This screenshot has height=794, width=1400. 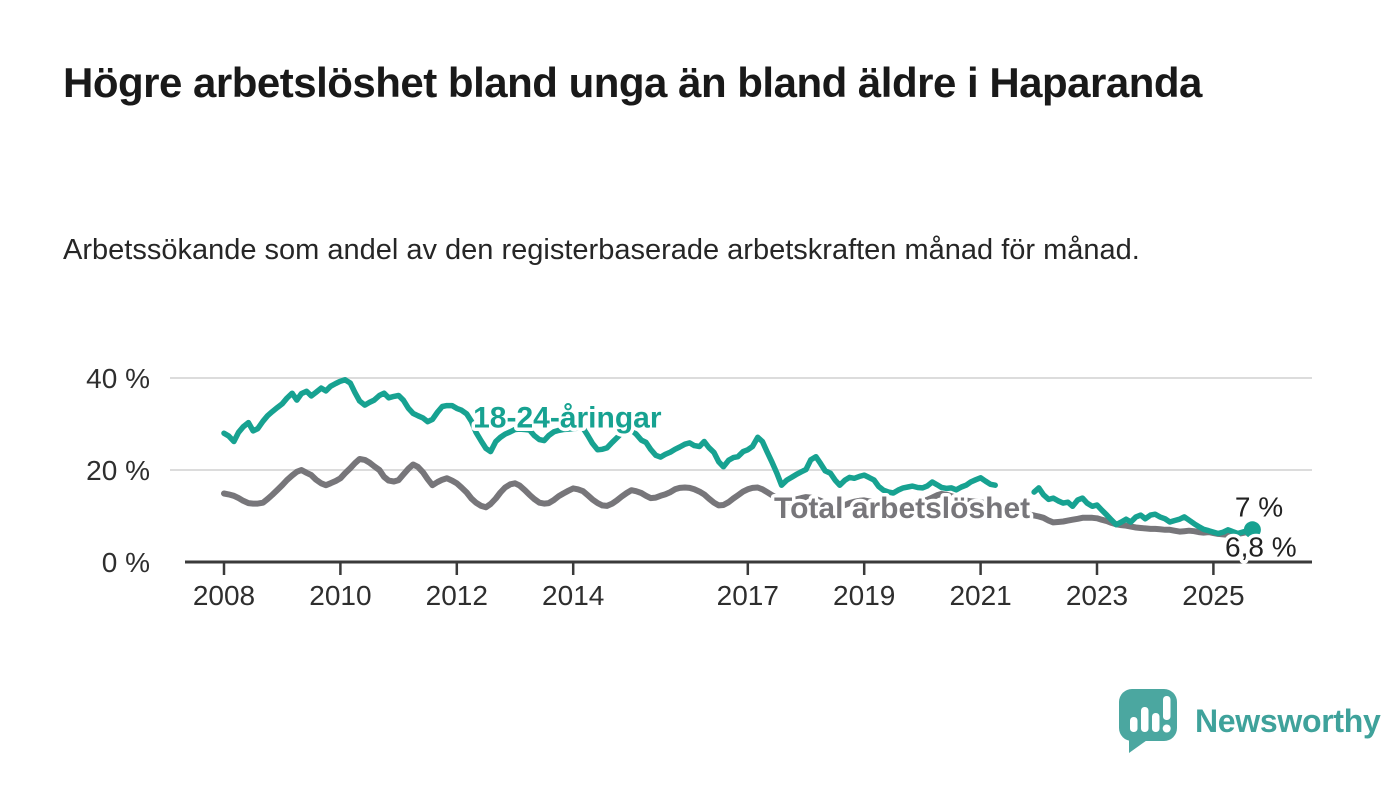 I want to click on chart-annotation: 7 %, so click(x=1259, y=506).